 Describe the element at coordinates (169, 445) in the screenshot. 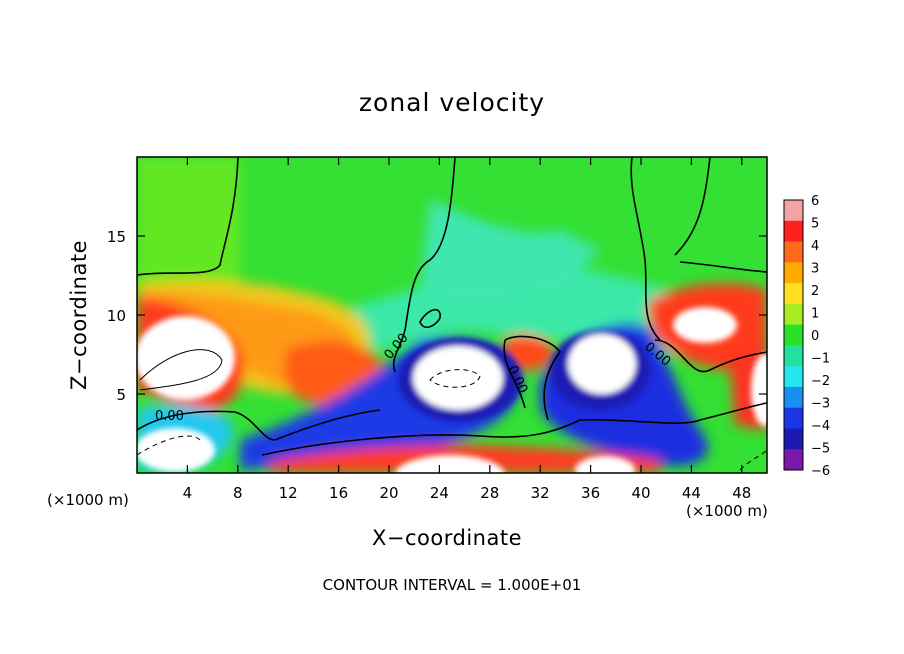

I see `dashed-contour-lower-left` at that location.